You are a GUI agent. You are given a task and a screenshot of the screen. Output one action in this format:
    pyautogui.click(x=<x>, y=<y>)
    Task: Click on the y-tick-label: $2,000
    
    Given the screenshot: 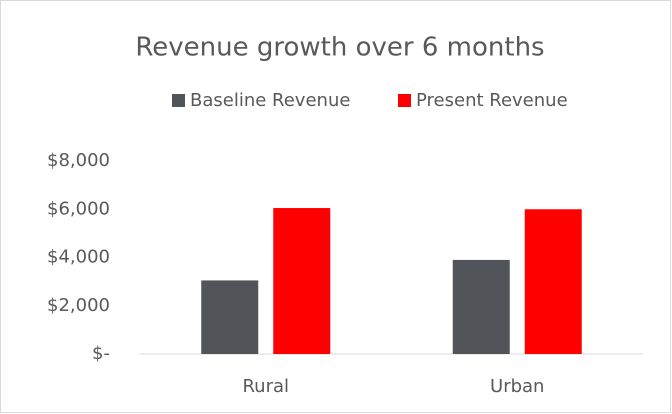 What is the action you would take?
    pyautogui.click(x=78, y=305)
    